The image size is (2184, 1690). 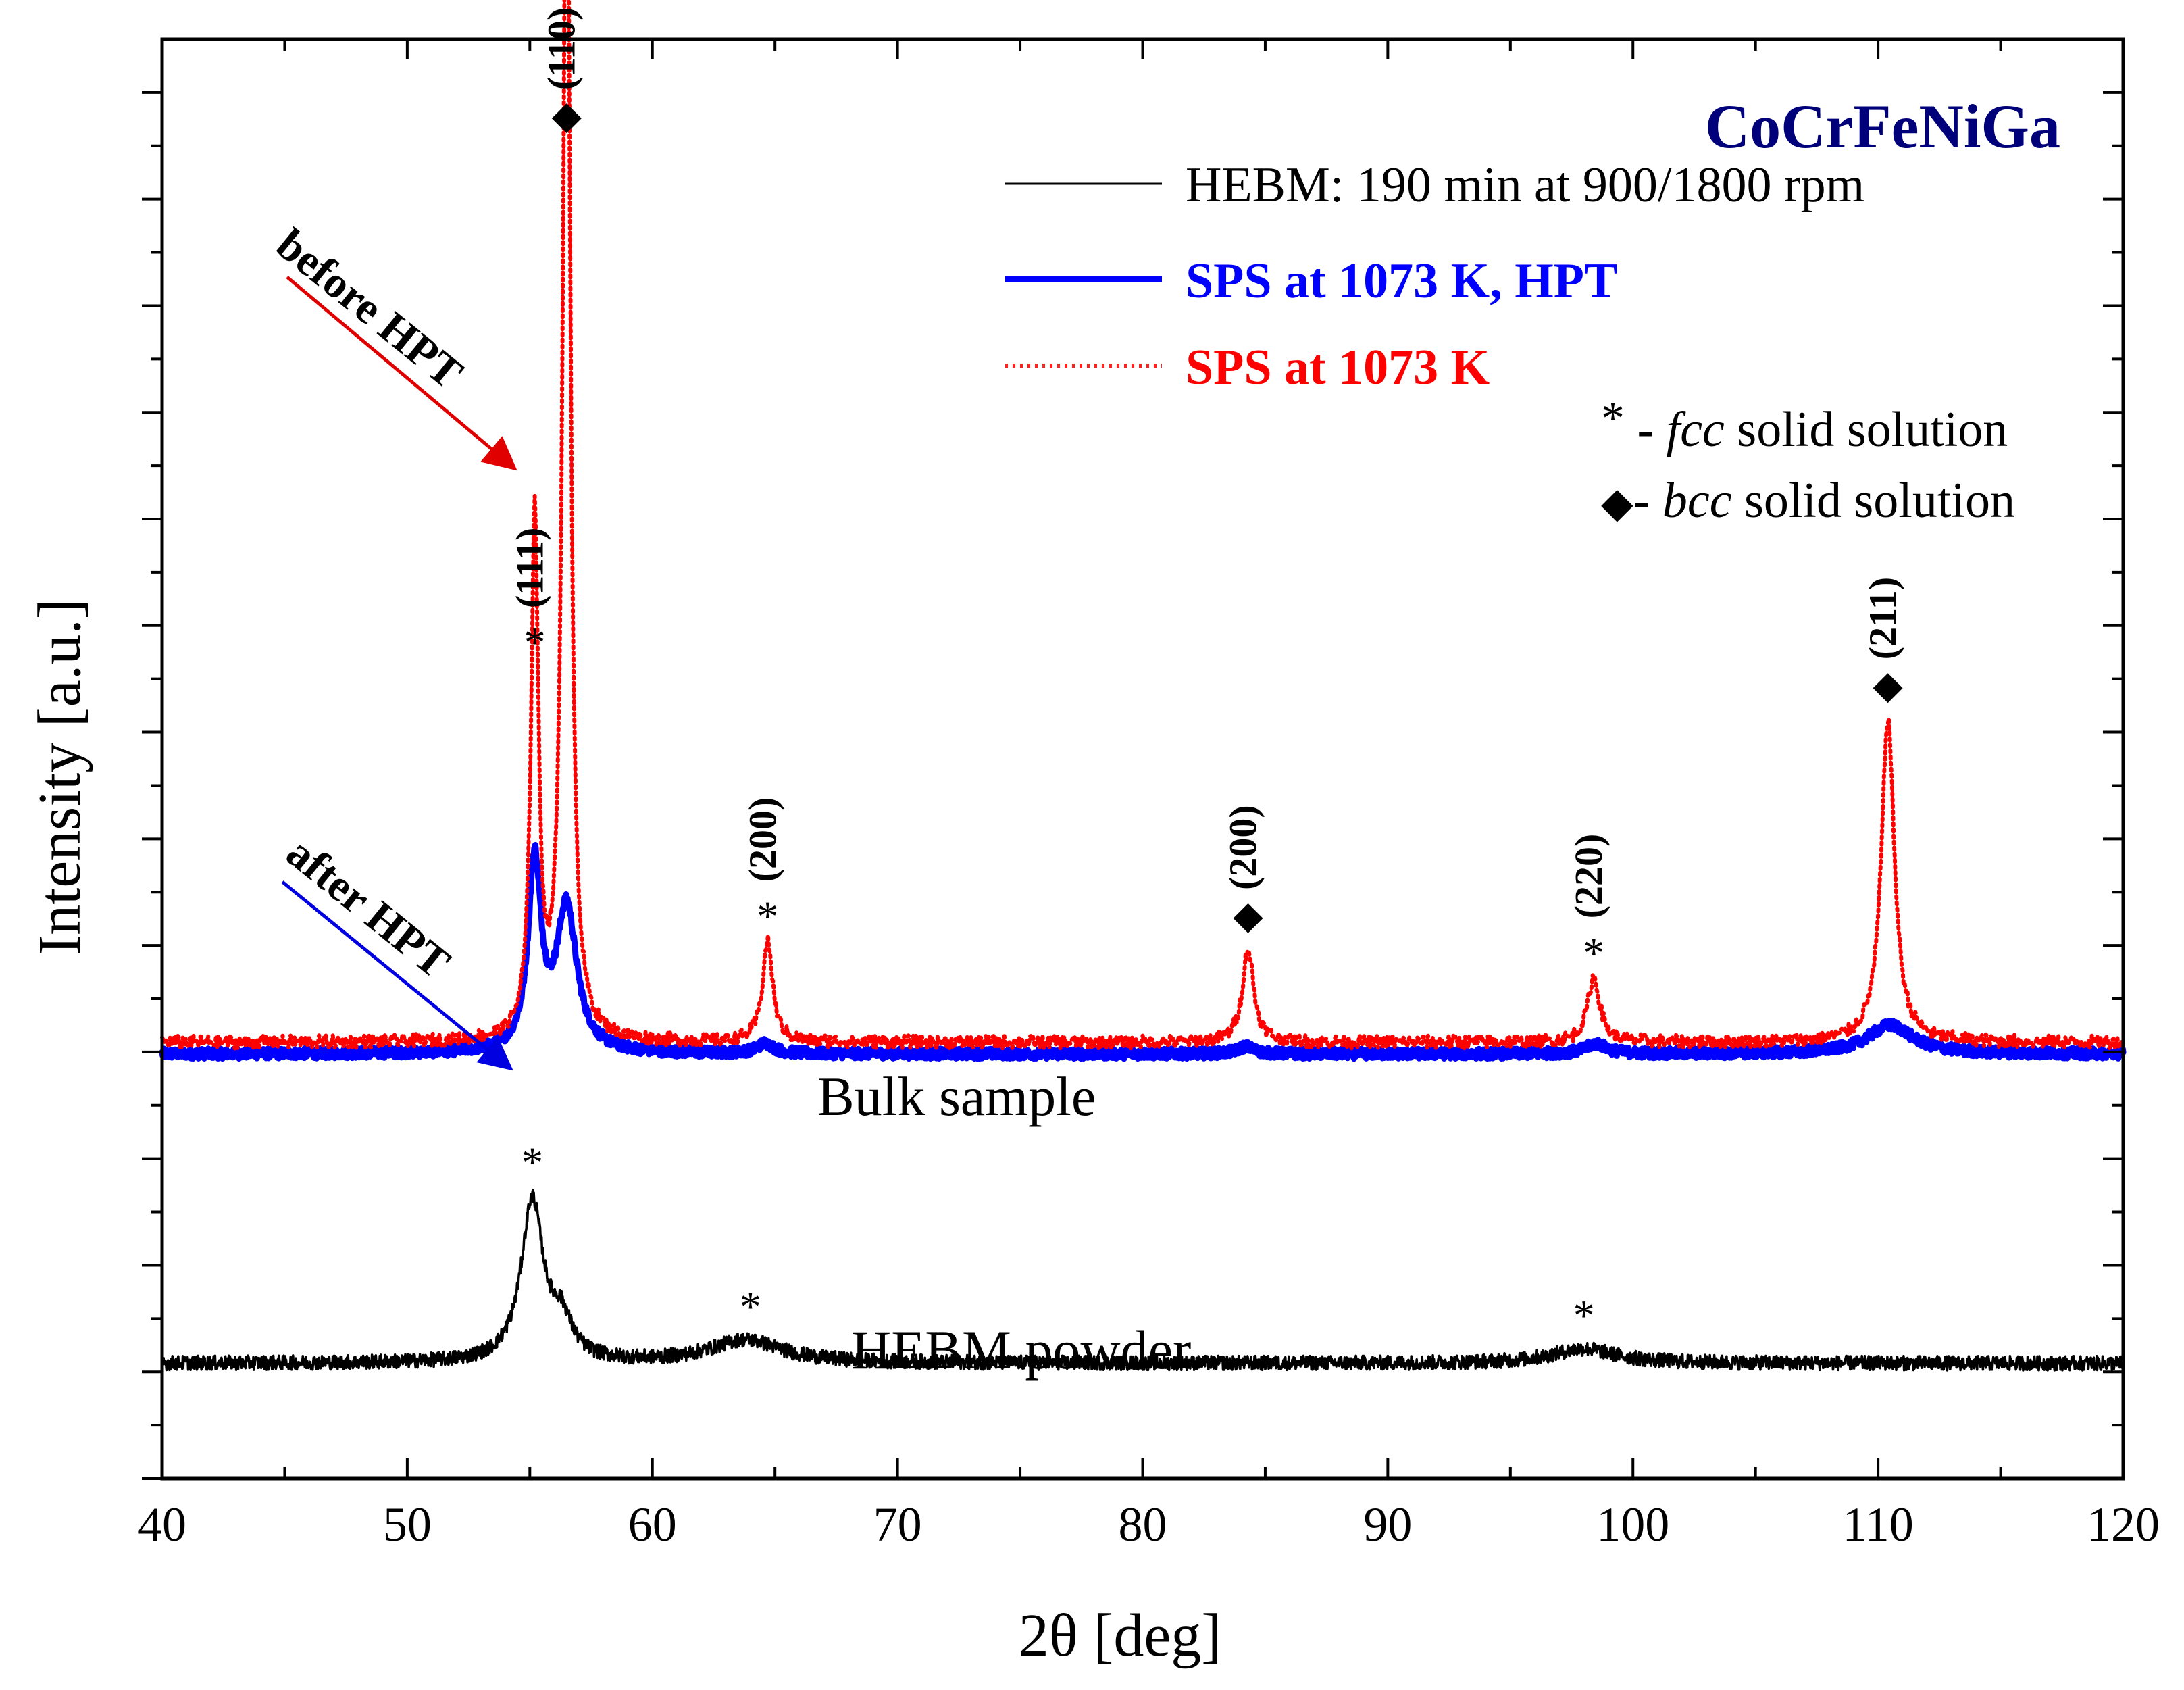 I want to click on chart-title: CoCrFeNiGa, so click(x=1882, y=126).